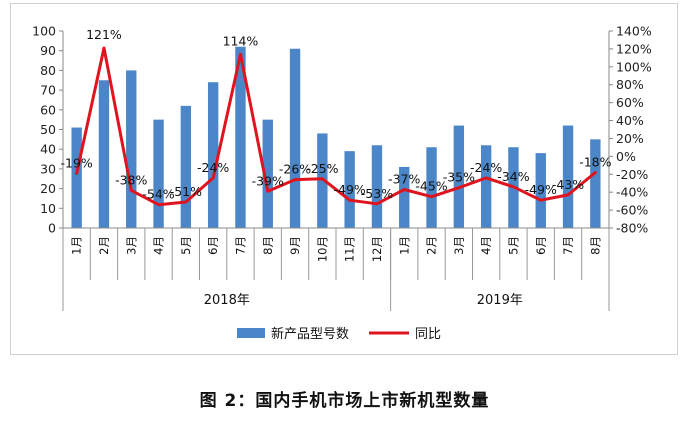 The width and height of the screenshot is (689, 422). Describe the element at coordinates (428, 334) in the screenshot. I see `legend-line-label: 同比` at that location.